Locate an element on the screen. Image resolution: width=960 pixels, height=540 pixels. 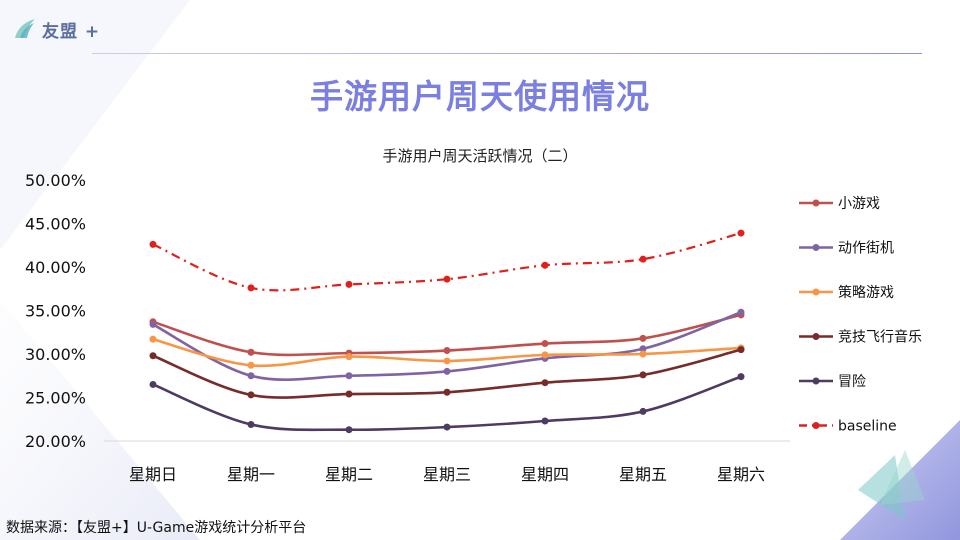
y-tick-label: 30.00% is located at coordinates (55, 354).